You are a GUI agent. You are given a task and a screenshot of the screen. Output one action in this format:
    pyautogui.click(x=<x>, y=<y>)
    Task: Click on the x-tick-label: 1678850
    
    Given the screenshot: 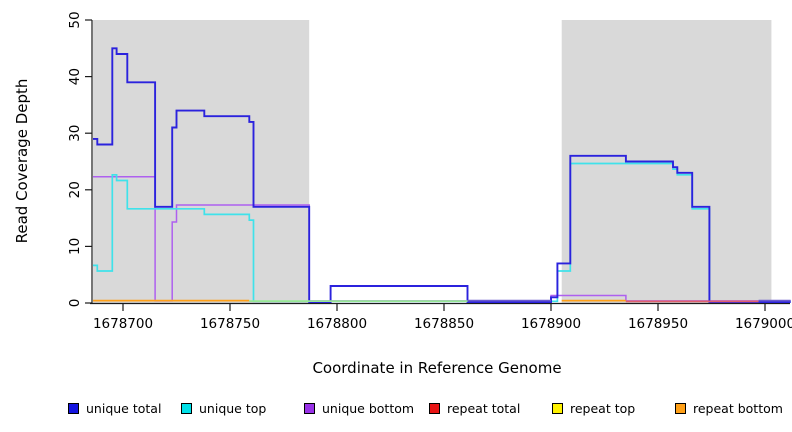 What is the action you would take?
    pyautogui.click(x=444, y=324)
    